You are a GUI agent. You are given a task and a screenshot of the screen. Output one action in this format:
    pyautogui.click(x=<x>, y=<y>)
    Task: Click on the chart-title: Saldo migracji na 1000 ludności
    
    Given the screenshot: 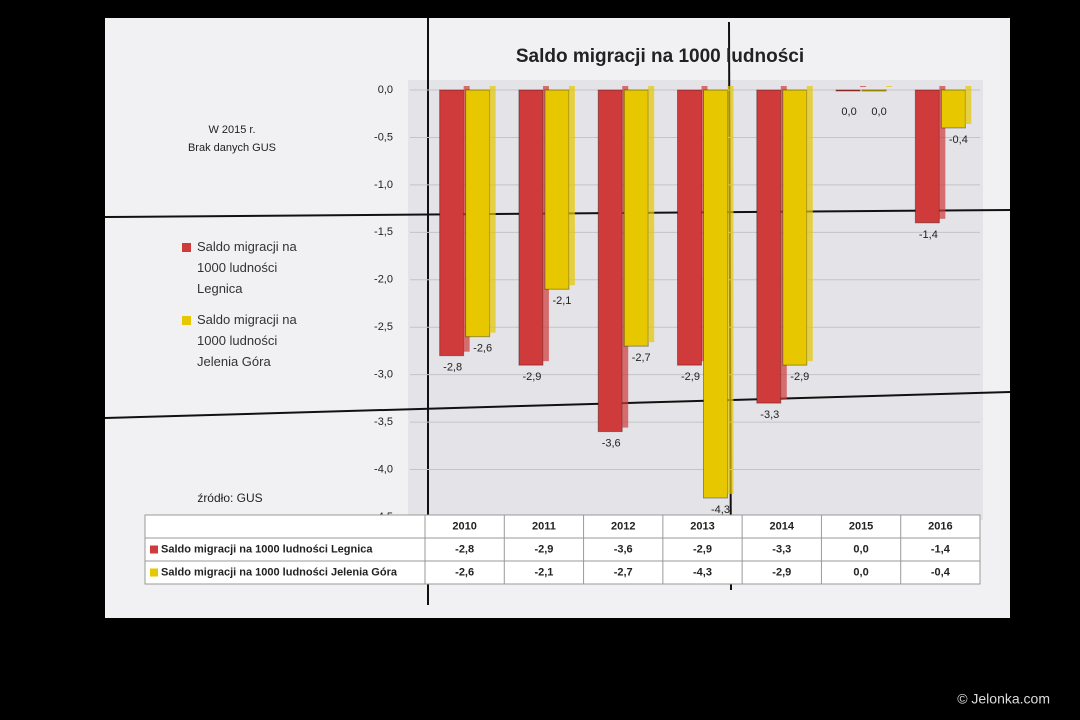 What is the action you would take?
    pyautogui.click(x=660, y=56)
    